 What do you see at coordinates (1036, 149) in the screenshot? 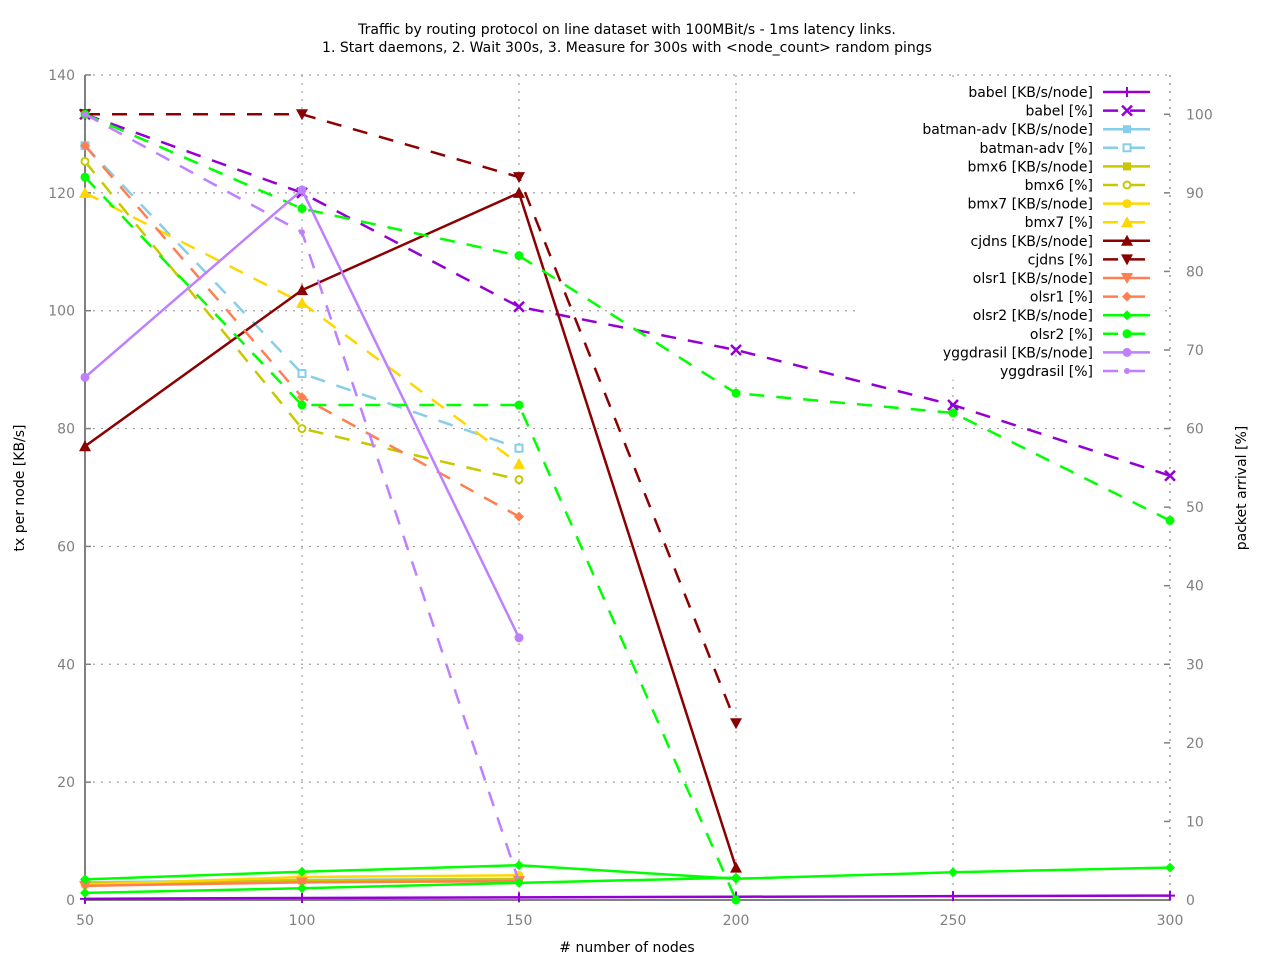
I see `legend-label: batman-adv [%]` at bounding box center [1036, 149].